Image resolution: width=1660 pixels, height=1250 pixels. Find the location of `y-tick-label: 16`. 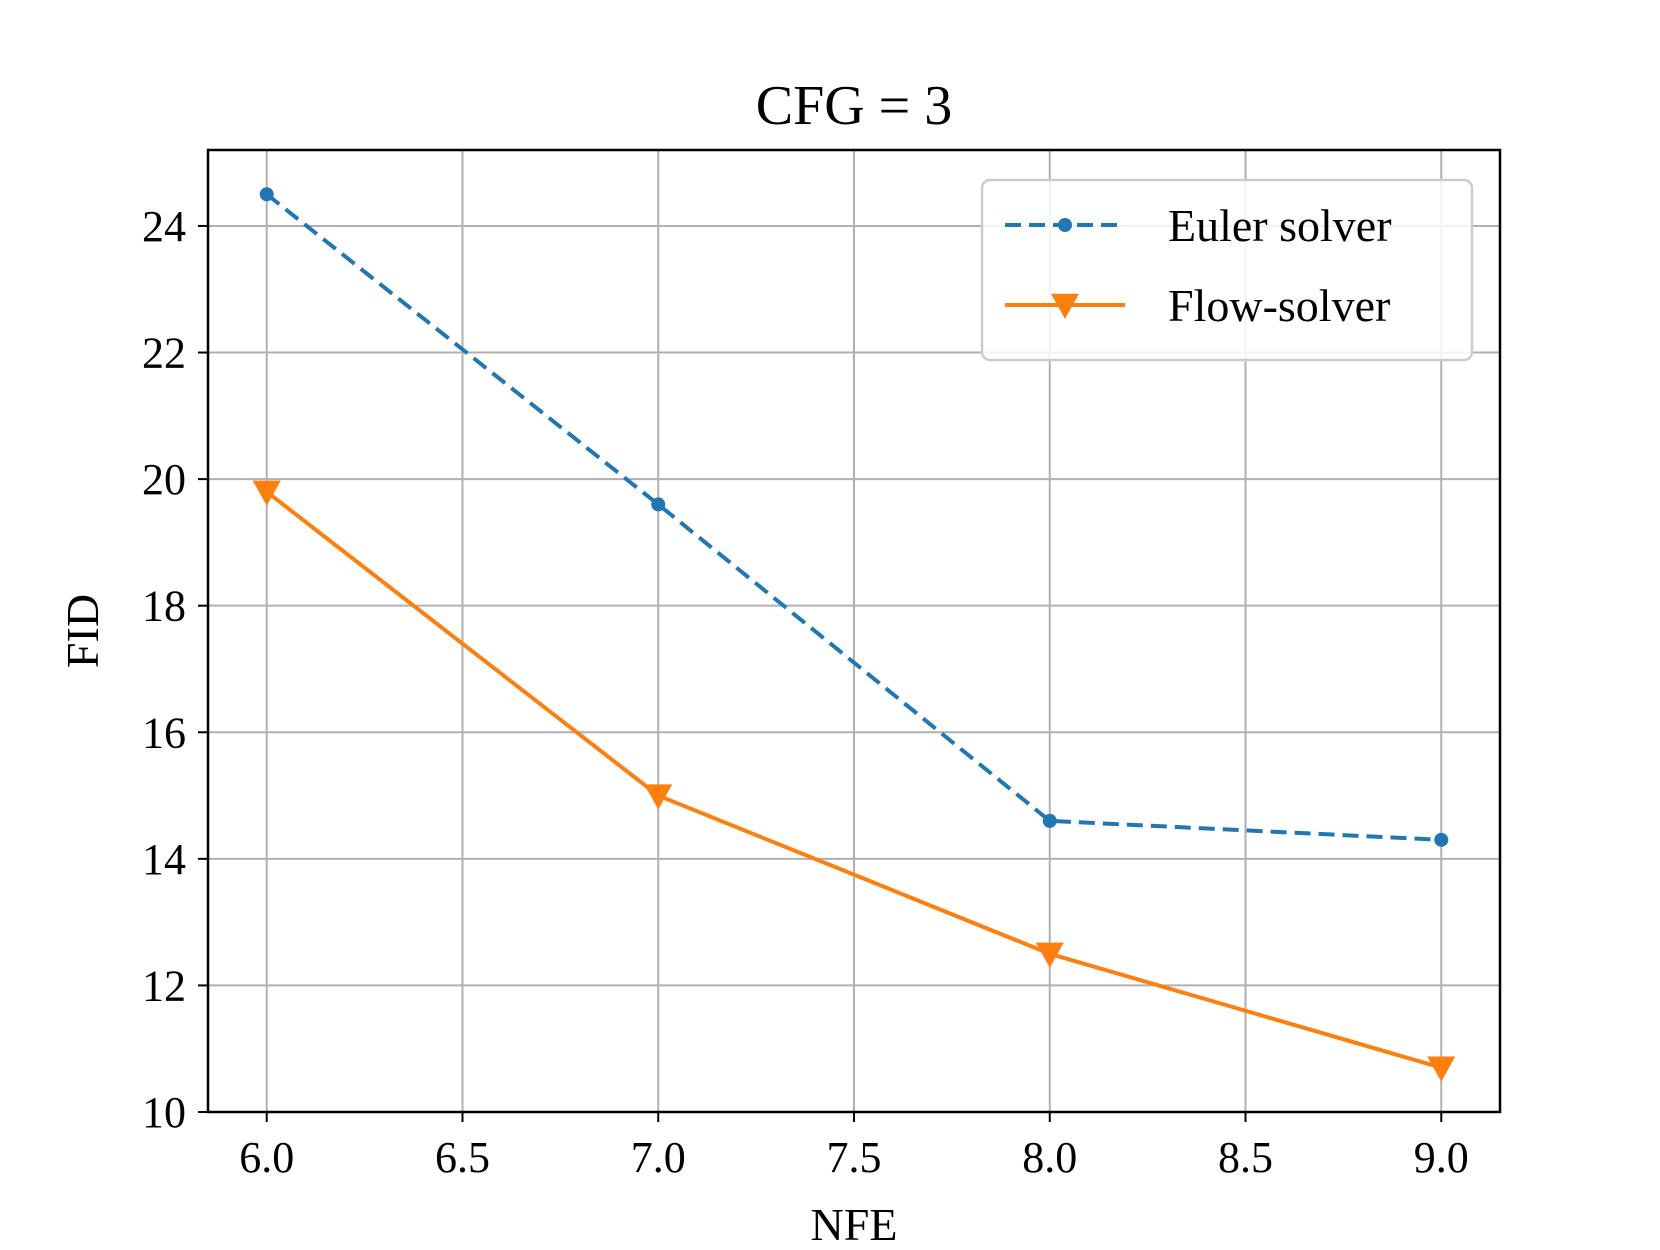

y-tick-label: 16 is located at coordinates (164, 732).